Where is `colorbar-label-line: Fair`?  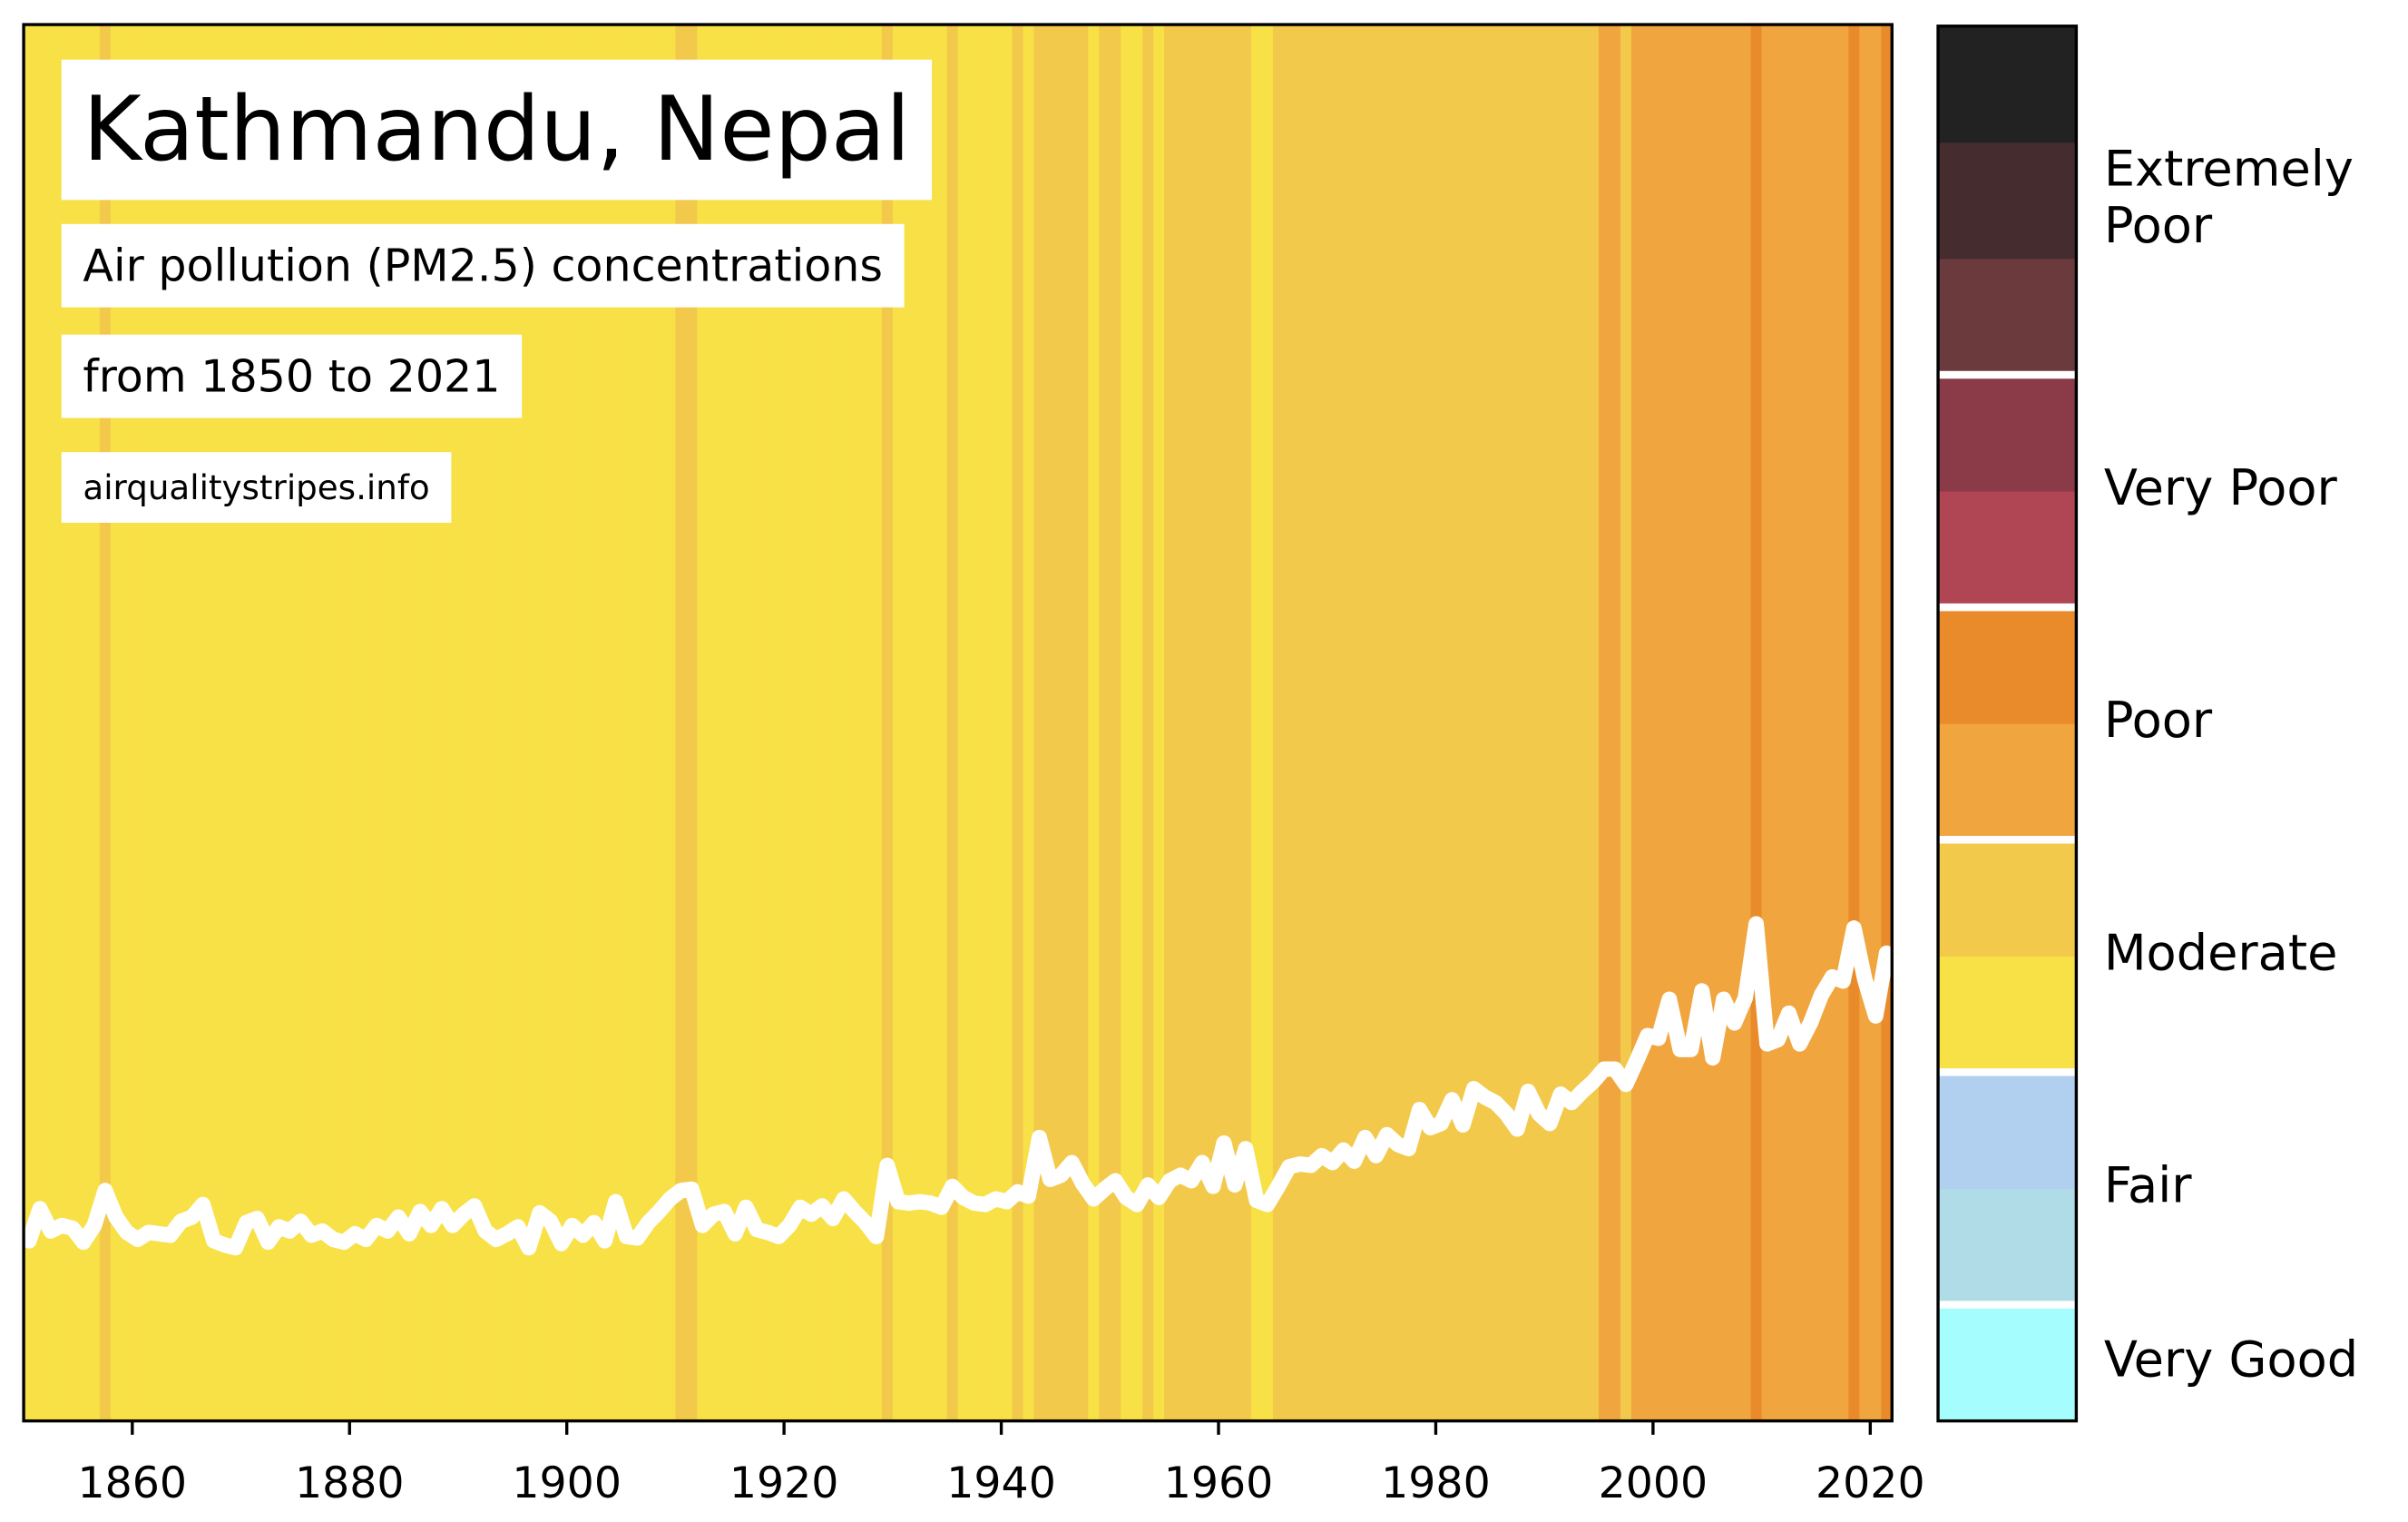 colorbar-label-line: Fair is located at coordinates (2148, 1184).